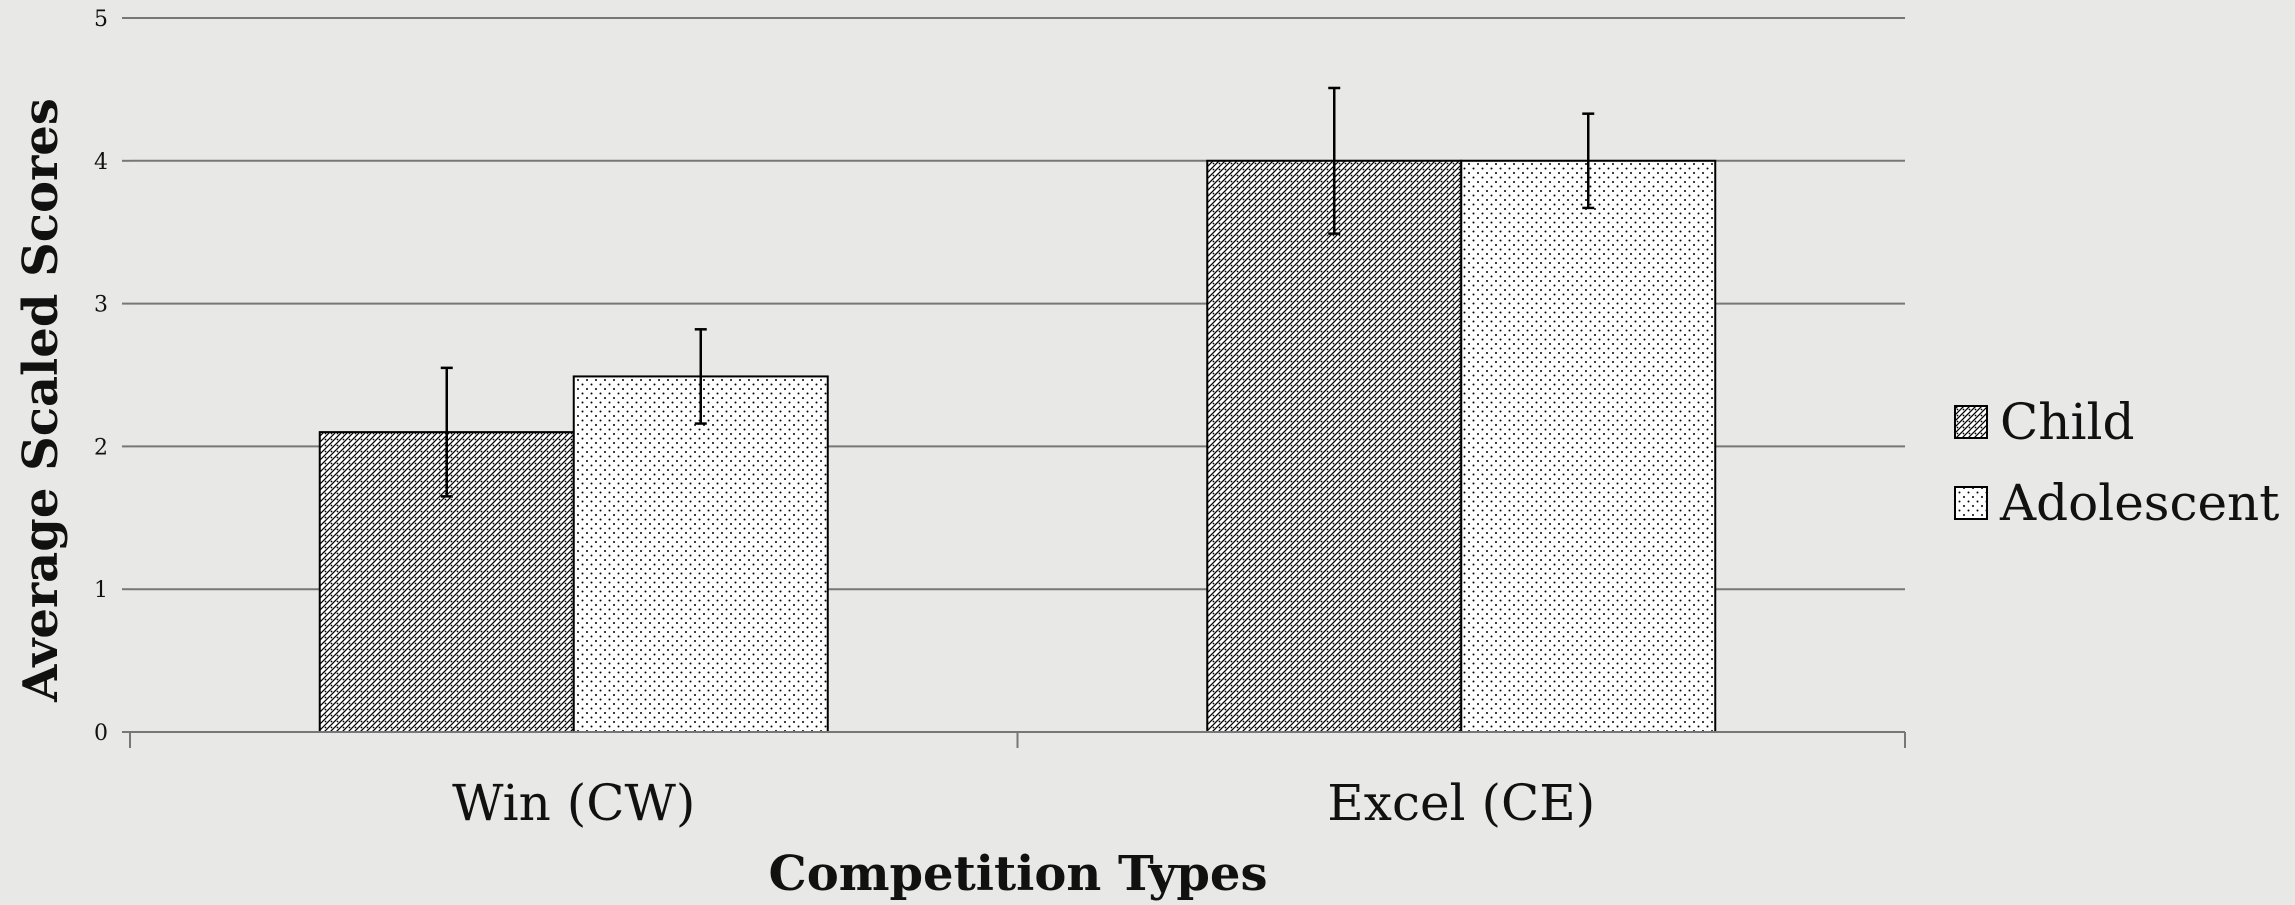 The image size is (2295, 905). I want to click on y-axis-ticks: 0 1 2 3 4 5, so click(112, 376).